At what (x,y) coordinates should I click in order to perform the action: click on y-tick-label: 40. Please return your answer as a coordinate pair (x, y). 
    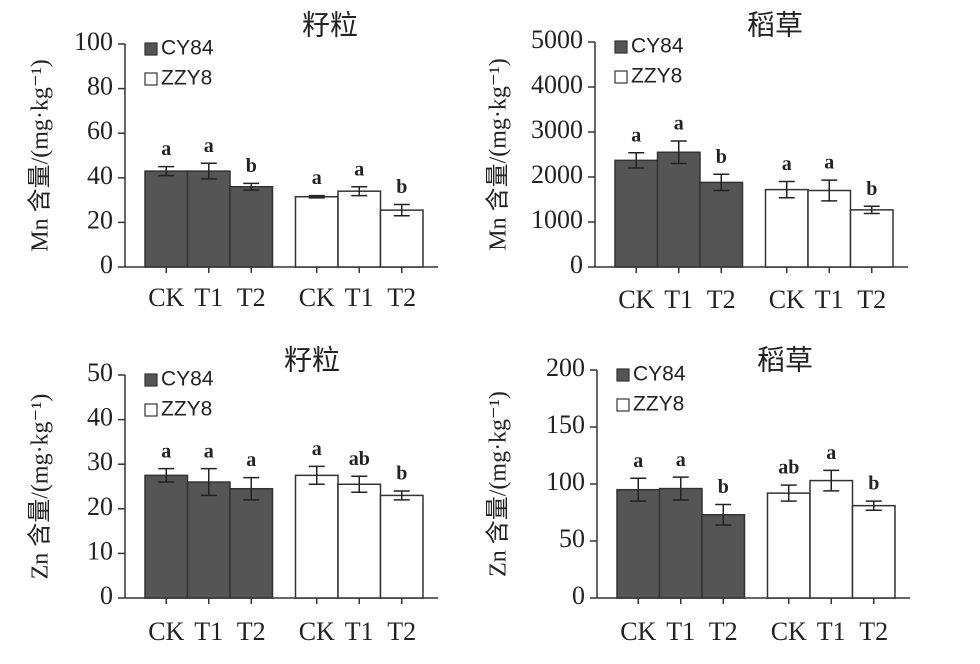
    Looking at the image, I should click on (100, 417).